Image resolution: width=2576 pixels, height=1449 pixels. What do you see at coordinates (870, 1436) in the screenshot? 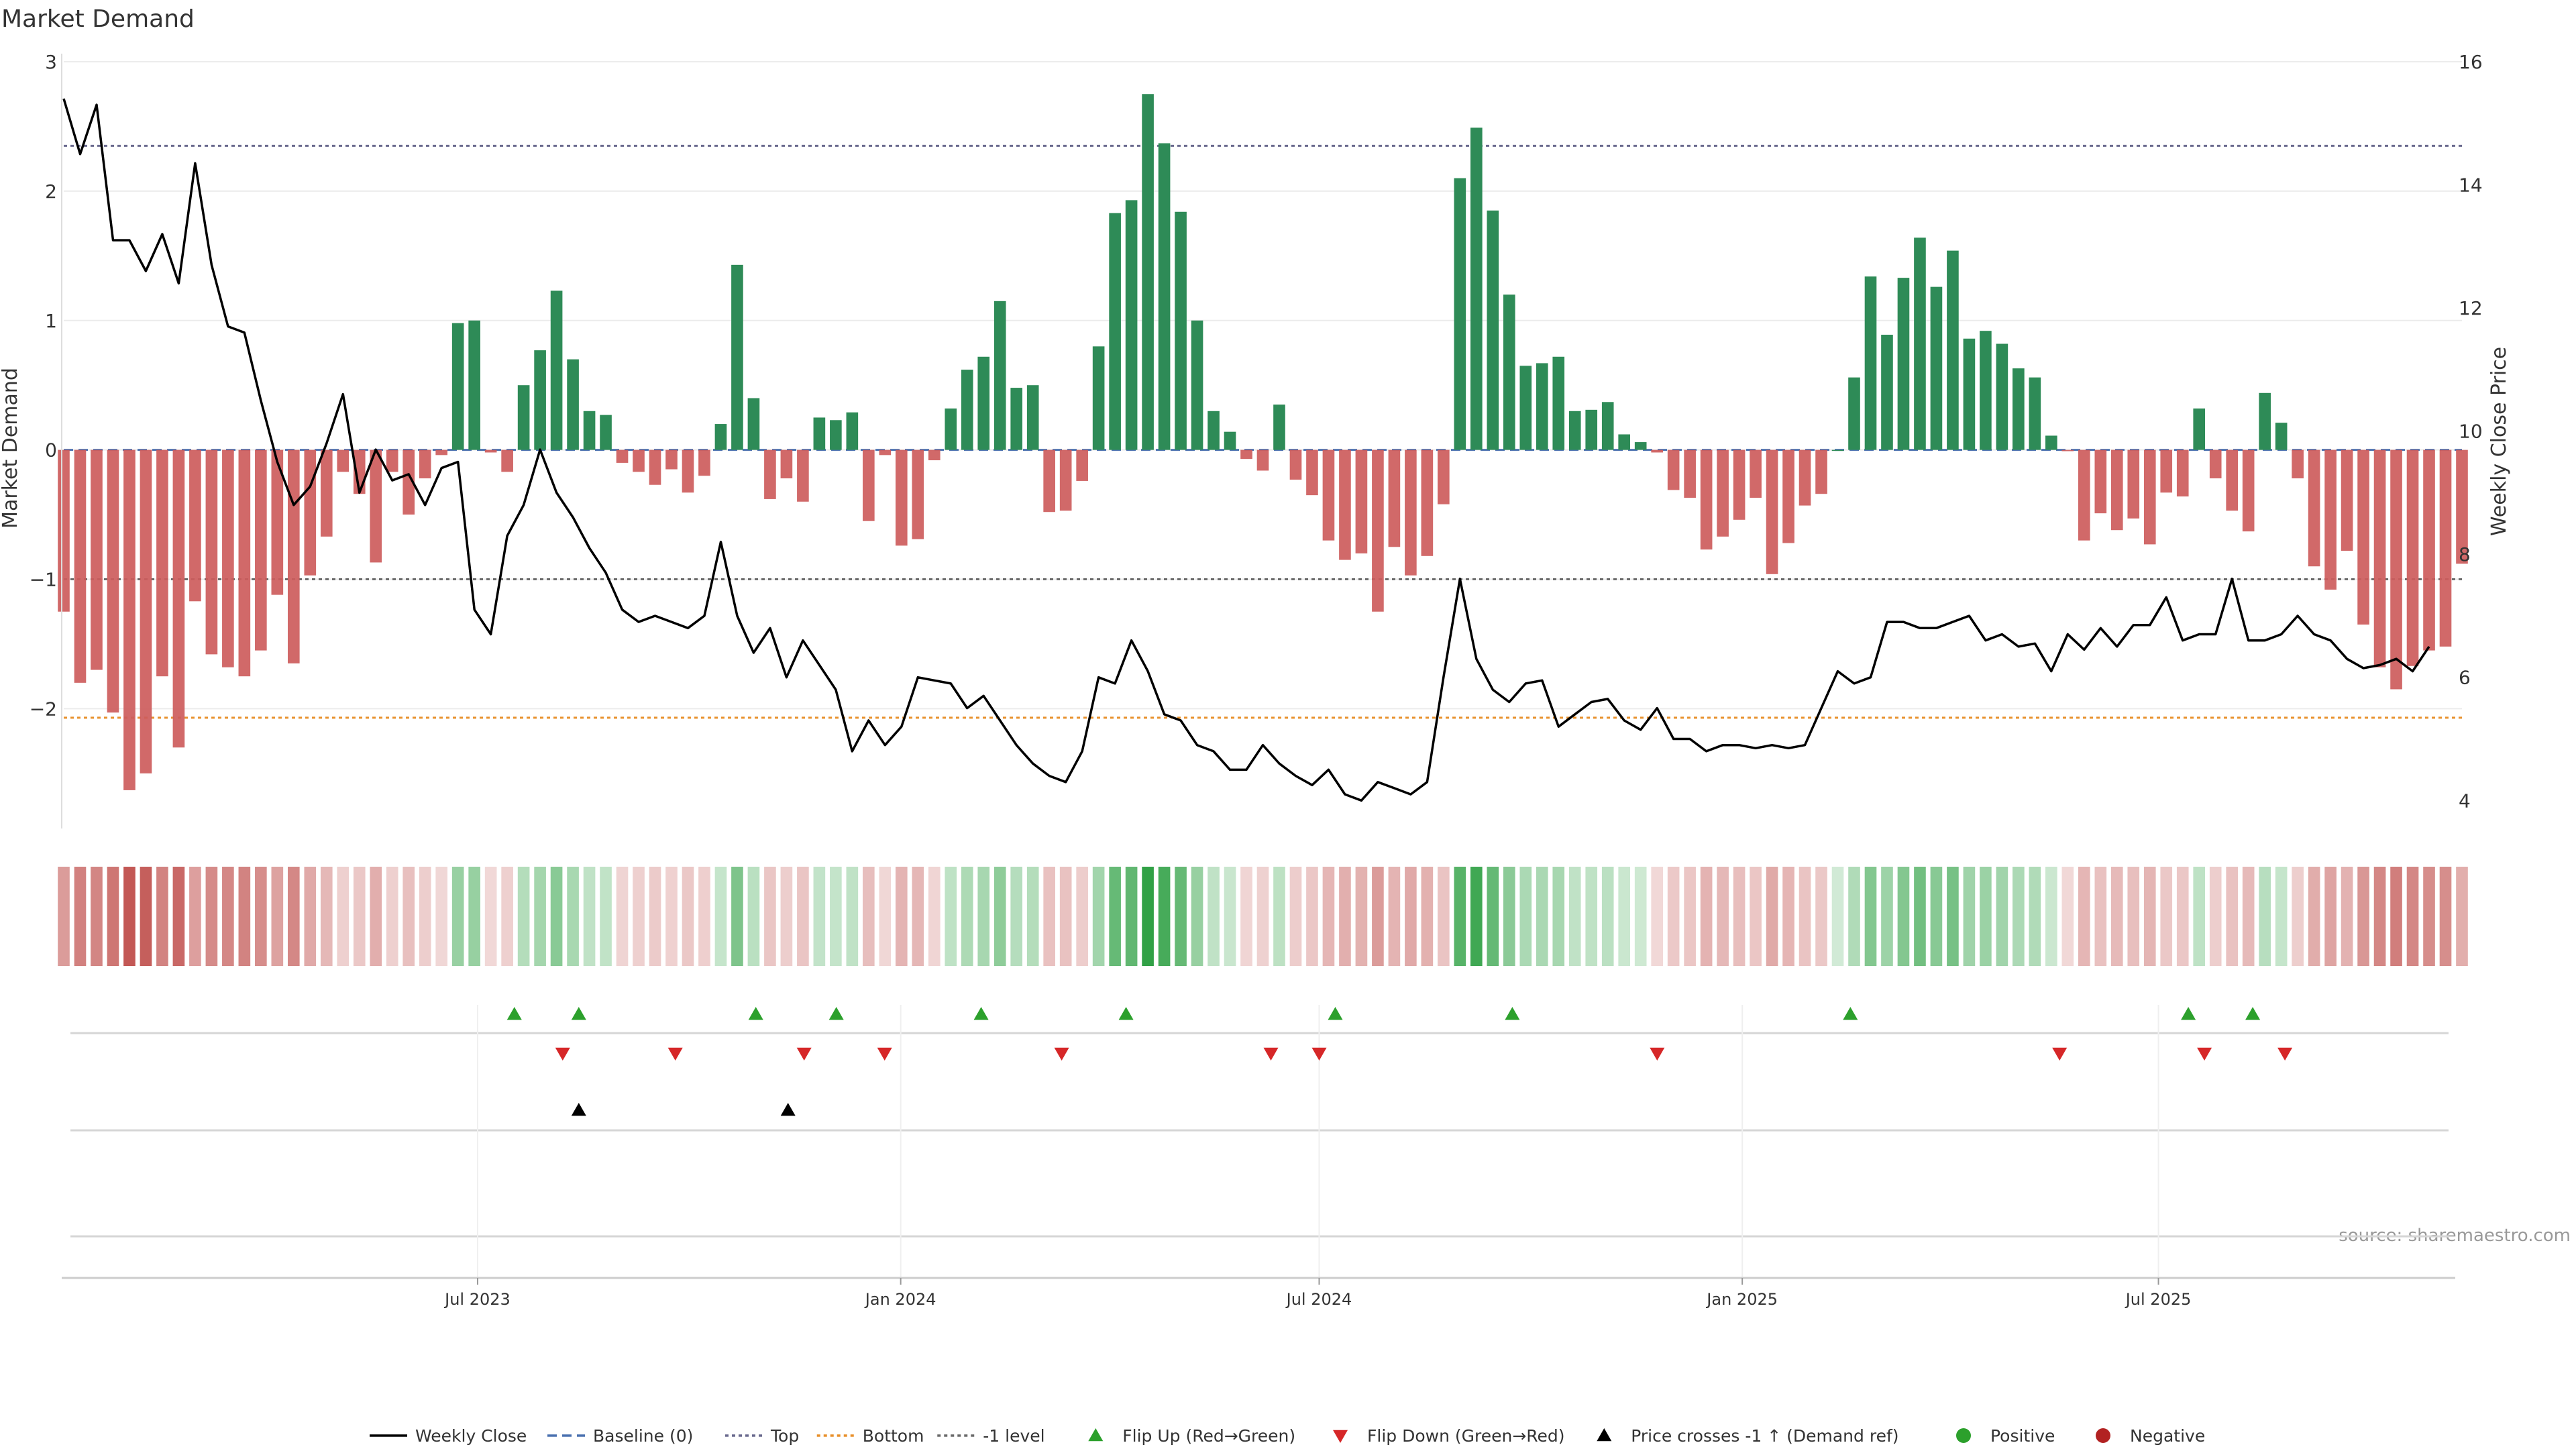
I see `legend-item-3: Bottom` at bounding box center [870, 1436].